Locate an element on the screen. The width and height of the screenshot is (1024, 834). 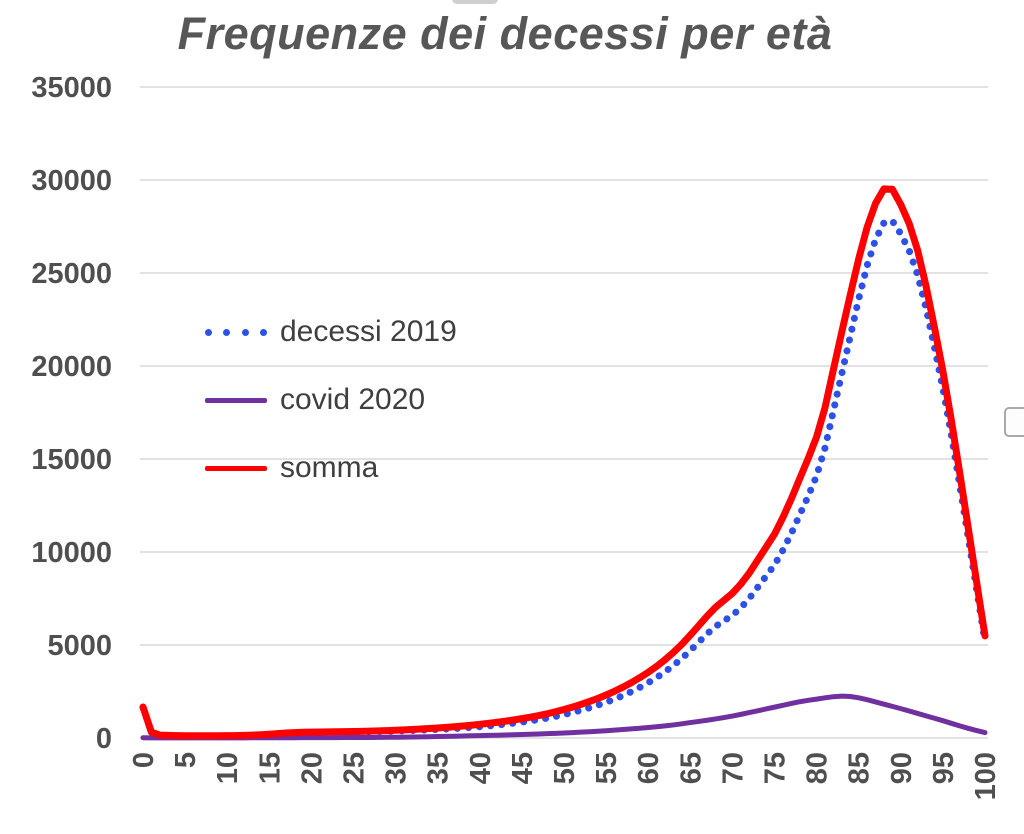
dotted-line-marker-icon is located at coordinates (236, 332).